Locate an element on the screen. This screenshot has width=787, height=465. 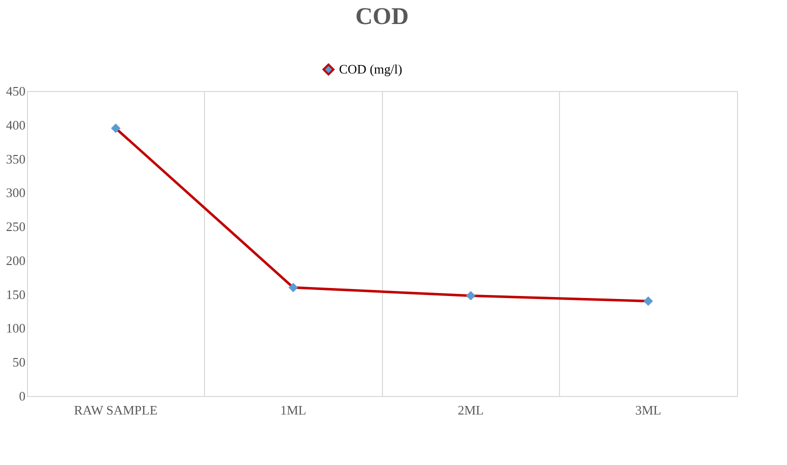
x-tick-label: 1ML is located at coordinates (293, 410).